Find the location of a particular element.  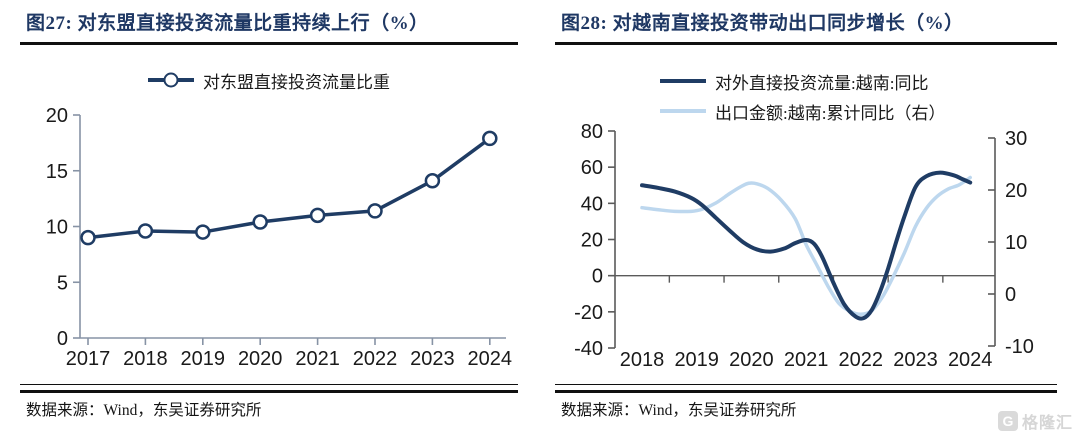

figure-27-legend: 对东盟直接投资流量比重 is located at coordinates (269, 80).